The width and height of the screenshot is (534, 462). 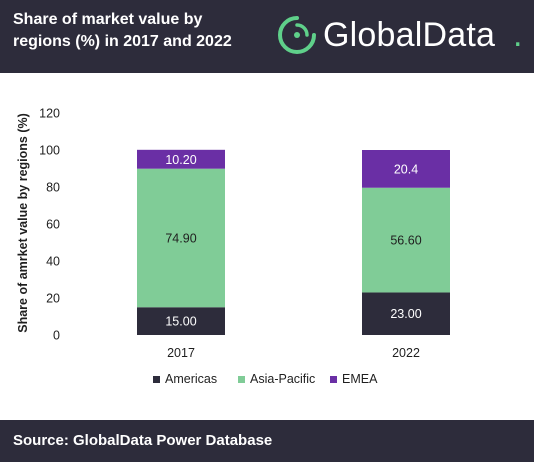 I want to click on y-tick-label: 80, so click(x=53, y=188).